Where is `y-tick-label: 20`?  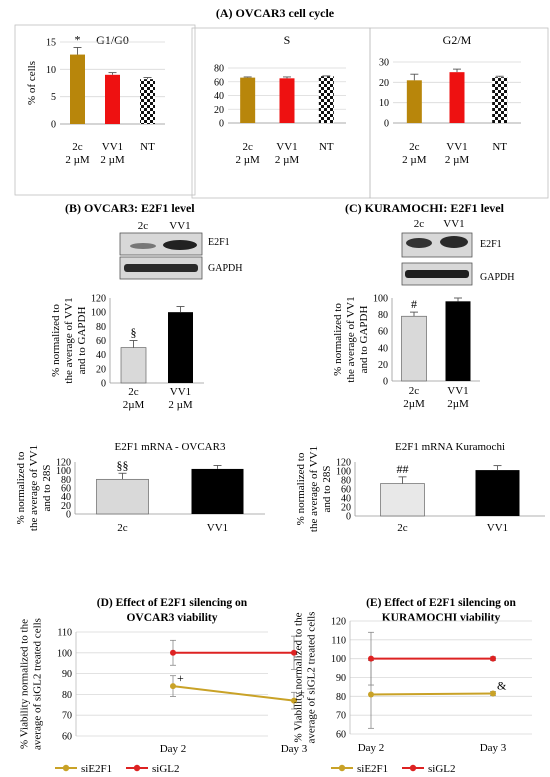
y-tick-label: 20 is located at coordinates (384, 83).